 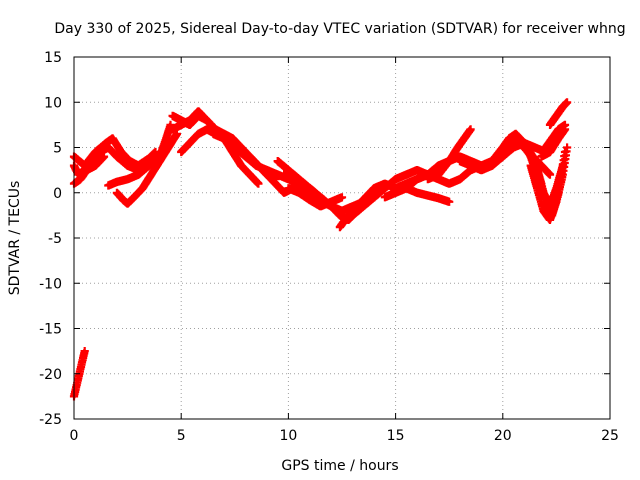 What do you see at coordinates (50, 375) in the screenshot?
I see `y-tick-label: -20` at bounding box center [50, 375].